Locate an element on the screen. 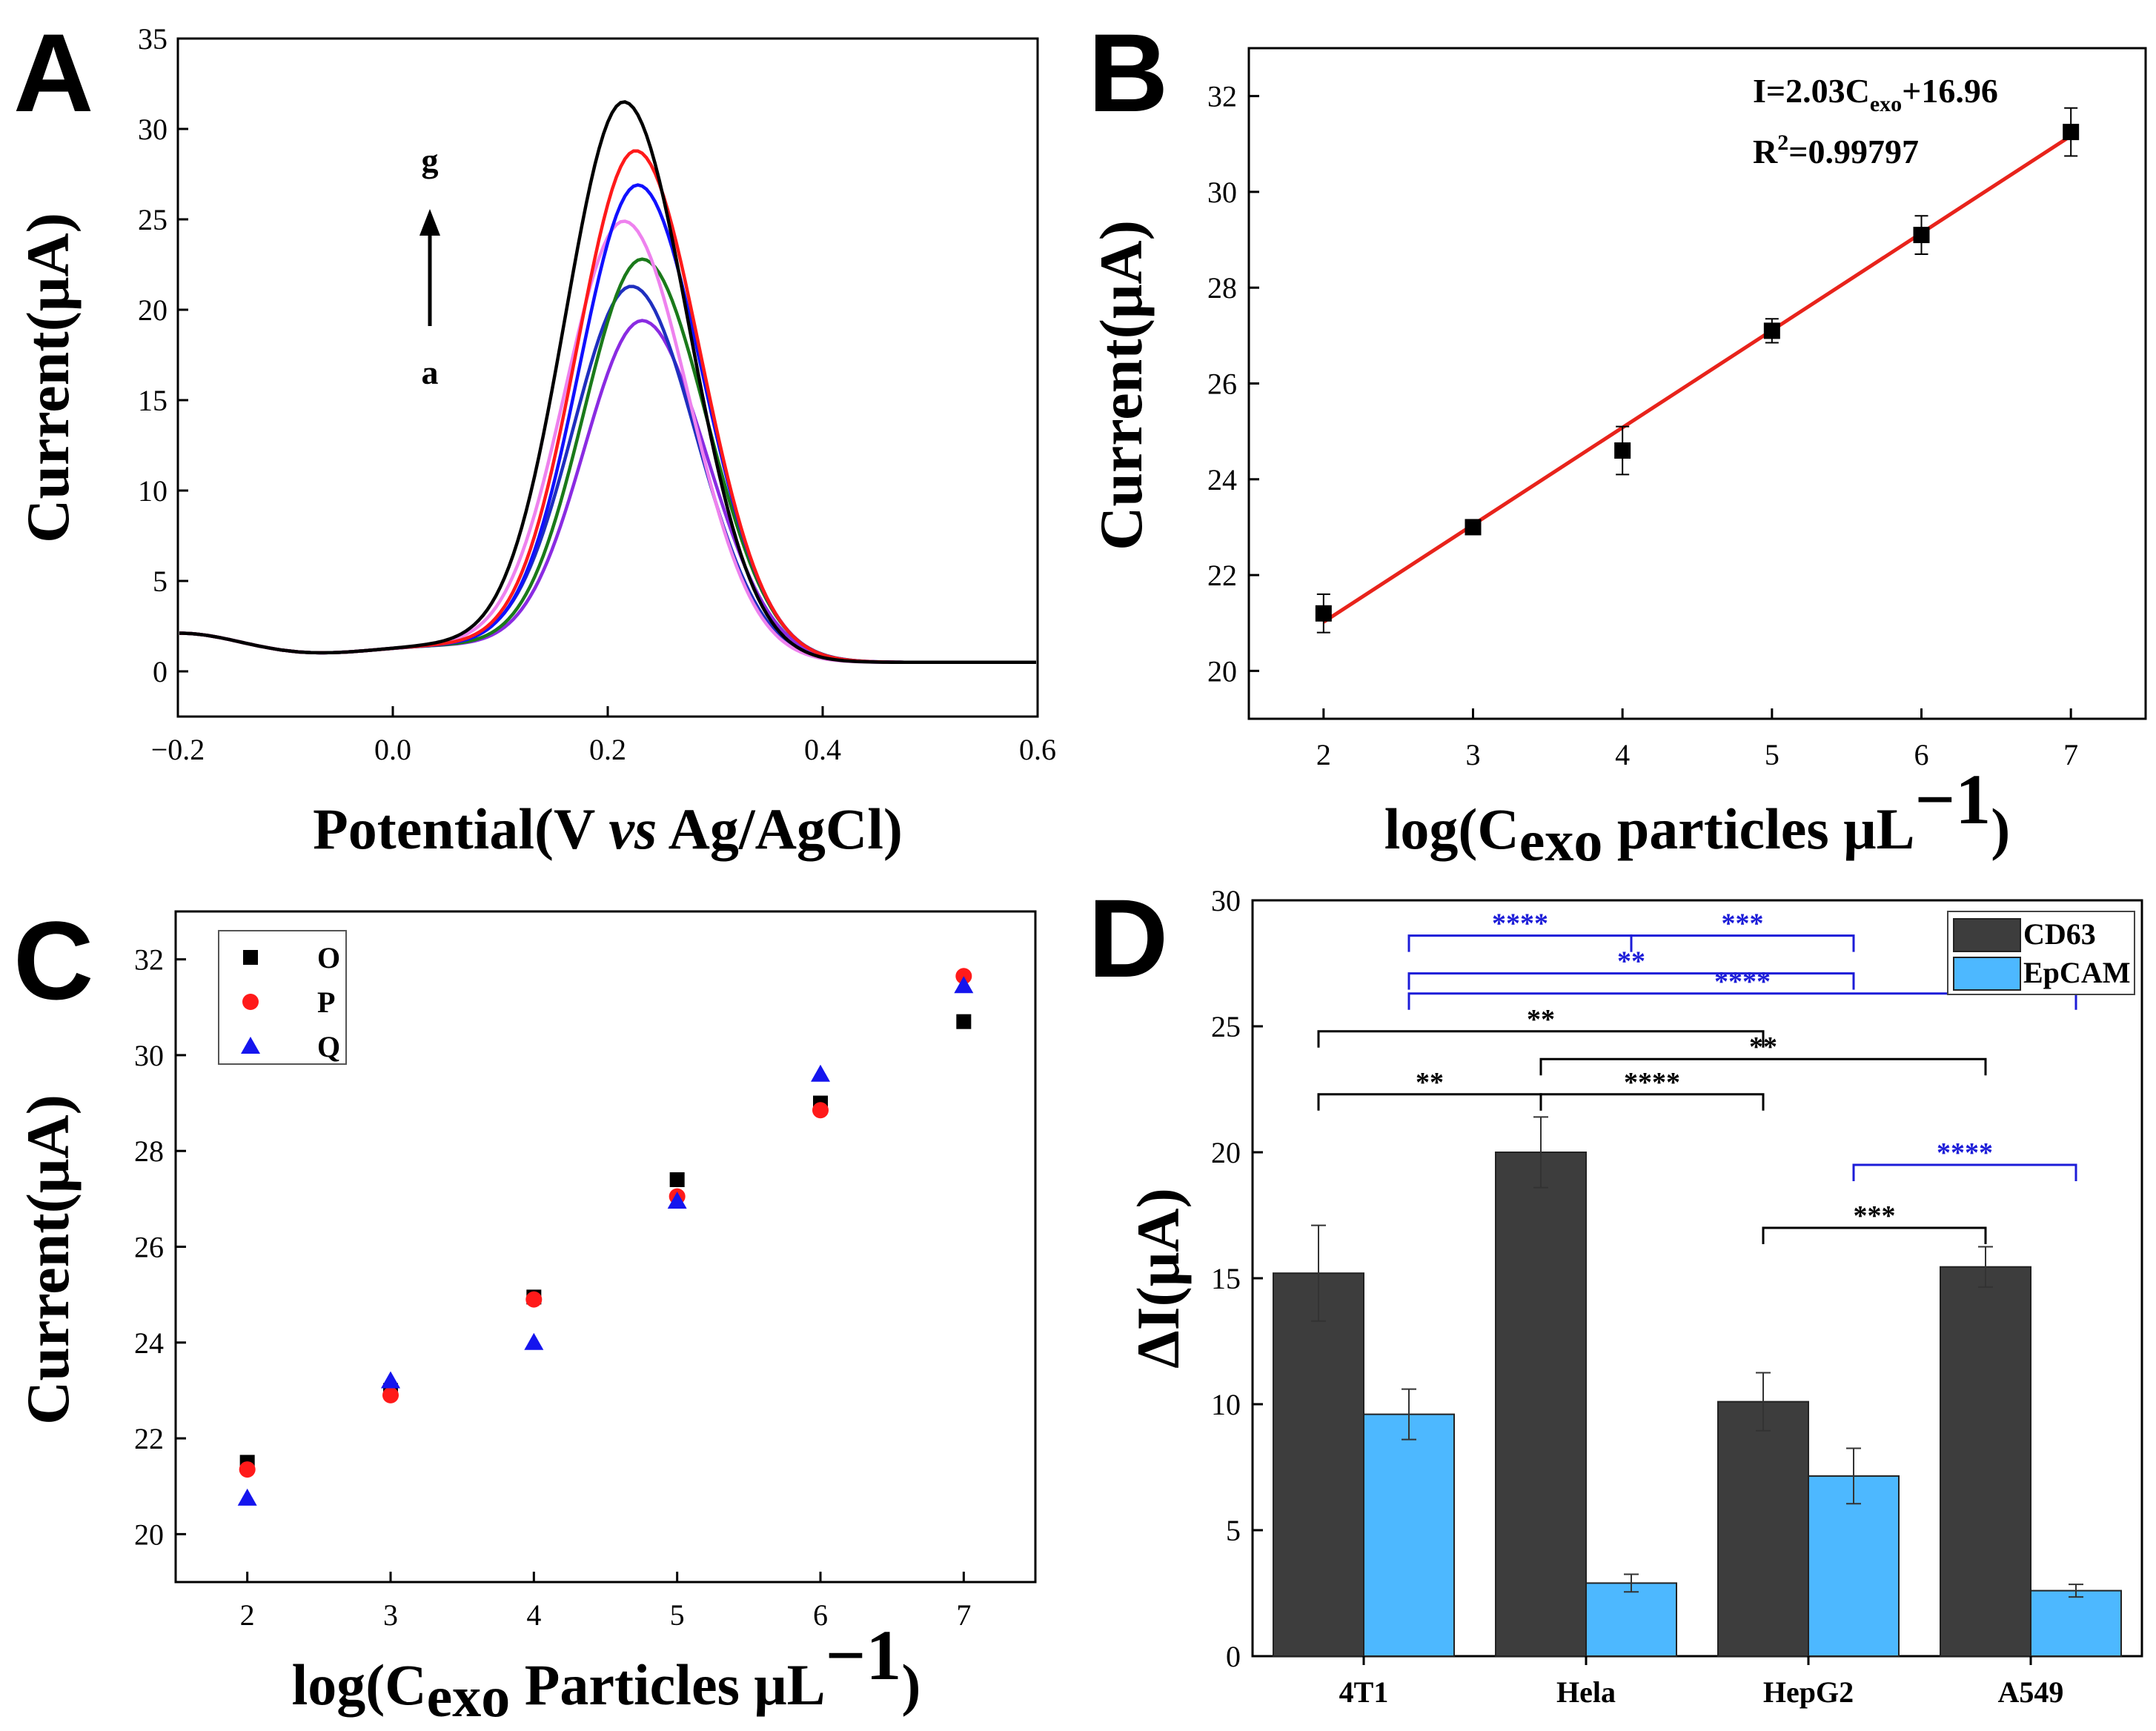 The width and height of the screenshot is (2156, 1731). panel-b-x-tick-label: 4 is located at coordinates (1623, 754).